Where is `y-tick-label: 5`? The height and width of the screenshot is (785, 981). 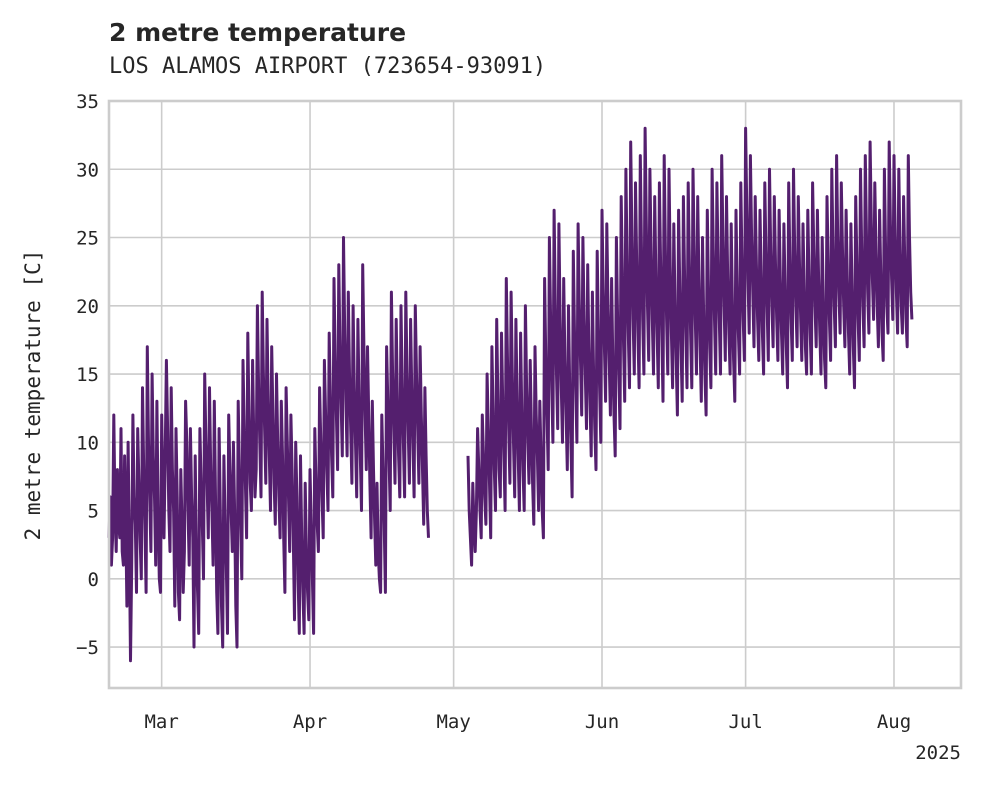 y-tick-label: 5 is located at coordinates (93, 512).